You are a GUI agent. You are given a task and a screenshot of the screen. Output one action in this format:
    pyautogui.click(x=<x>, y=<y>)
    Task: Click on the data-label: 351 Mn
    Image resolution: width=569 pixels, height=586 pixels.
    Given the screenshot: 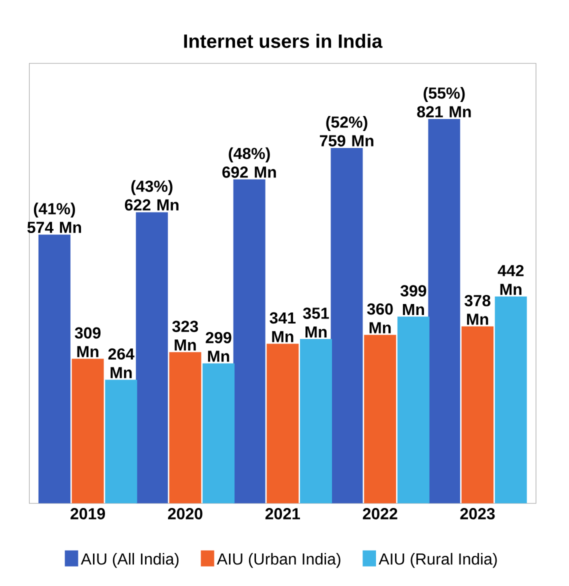 What is the action you would take?
    pyautogui.click(x=316, y=323)
    